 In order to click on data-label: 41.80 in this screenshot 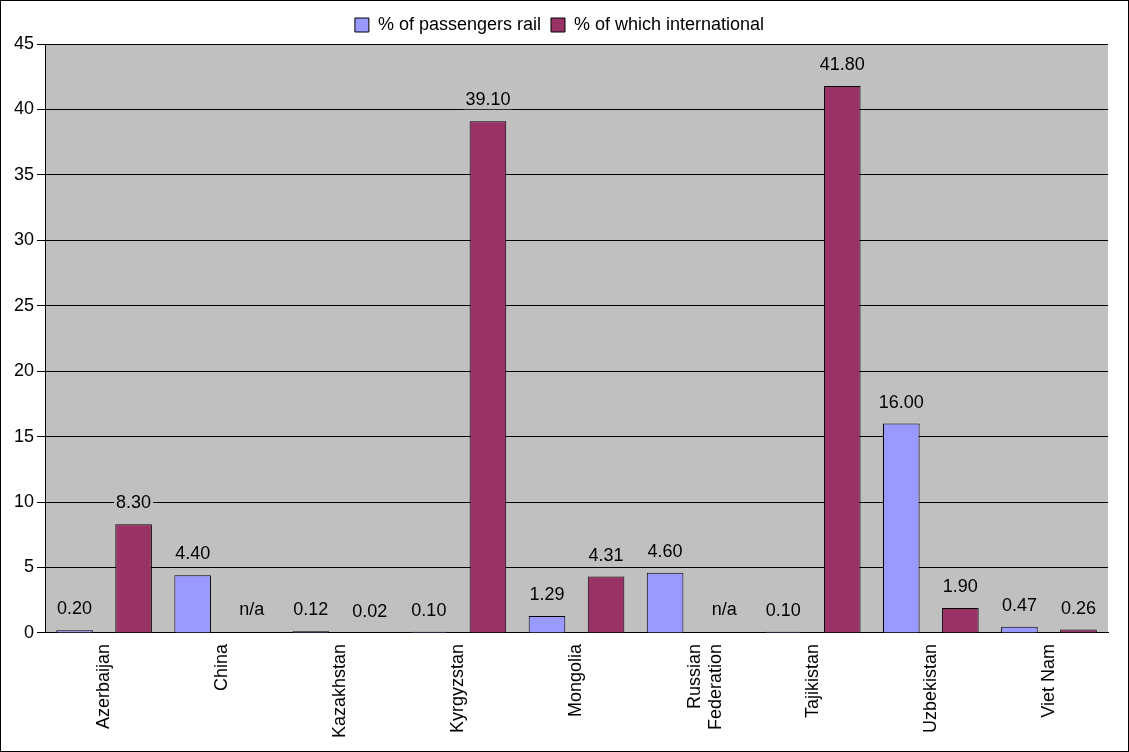, I will do `click(842, 63)`.